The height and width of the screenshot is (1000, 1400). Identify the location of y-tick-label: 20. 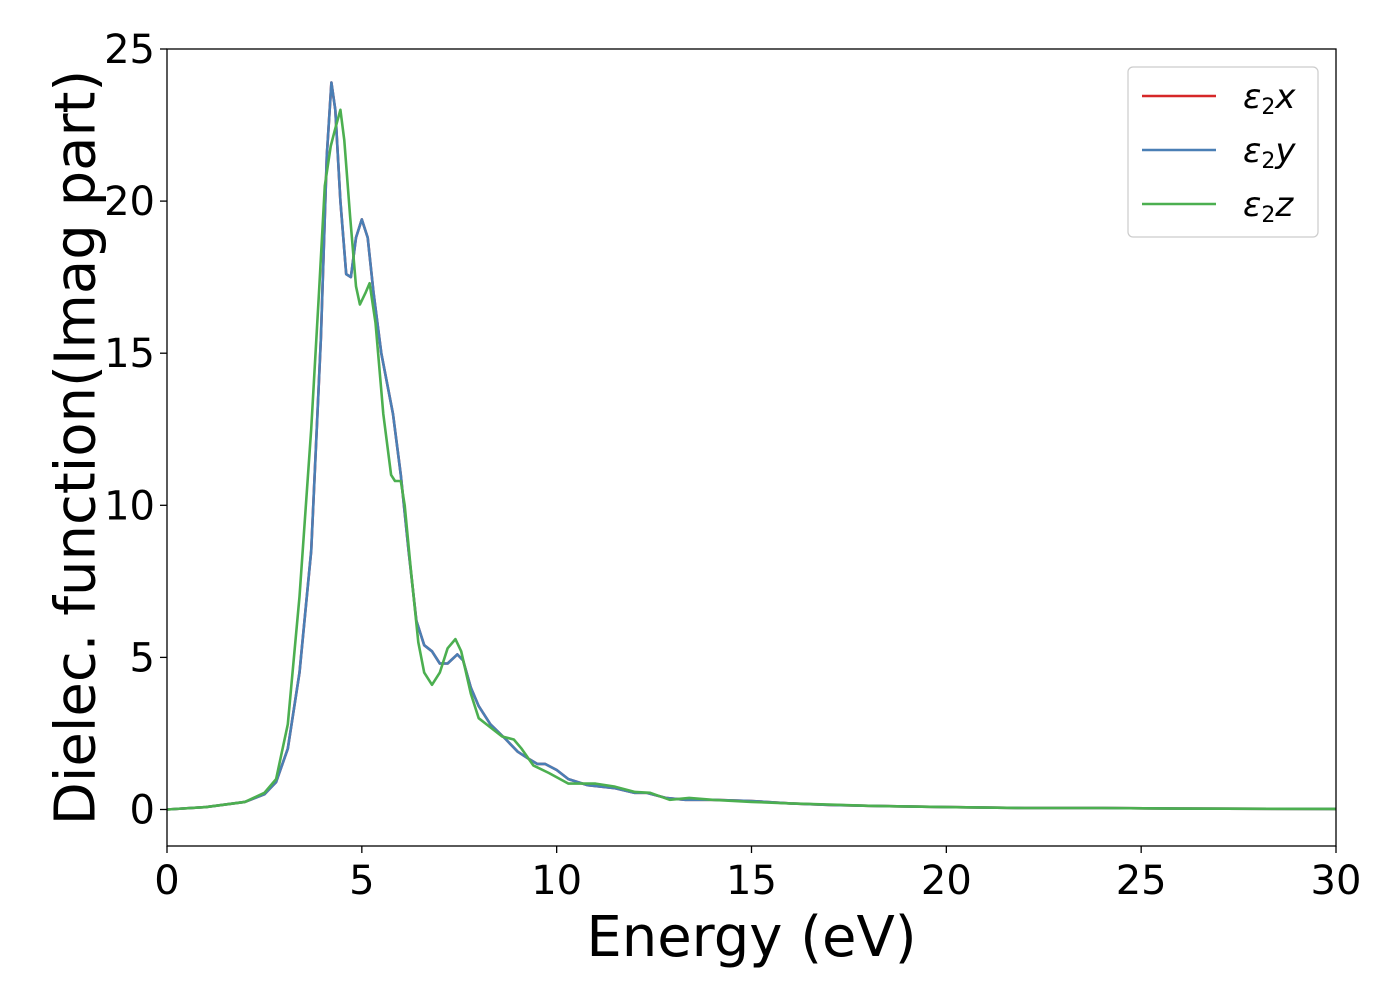
(129, 202).